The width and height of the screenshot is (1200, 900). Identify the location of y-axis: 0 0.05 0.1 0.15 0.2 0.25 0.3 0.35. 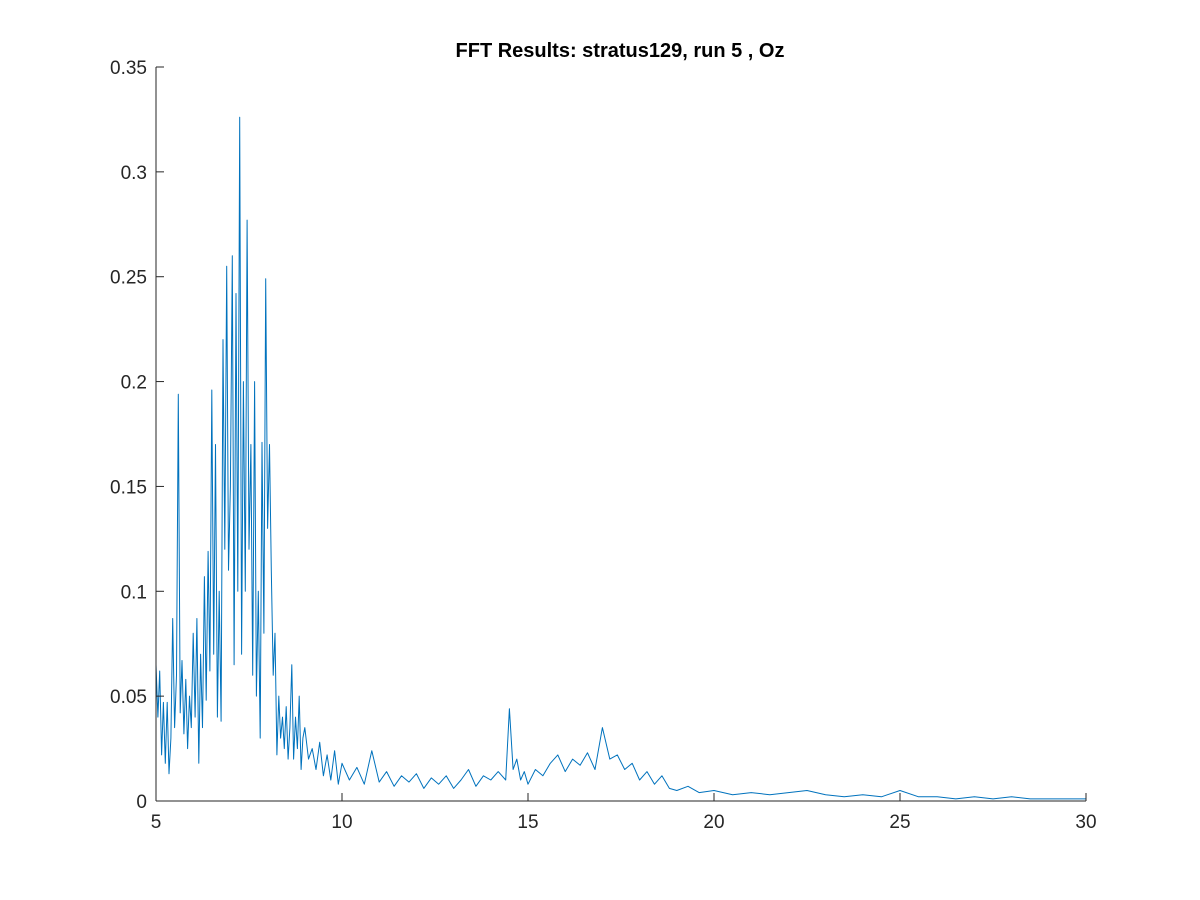
(137, 435).